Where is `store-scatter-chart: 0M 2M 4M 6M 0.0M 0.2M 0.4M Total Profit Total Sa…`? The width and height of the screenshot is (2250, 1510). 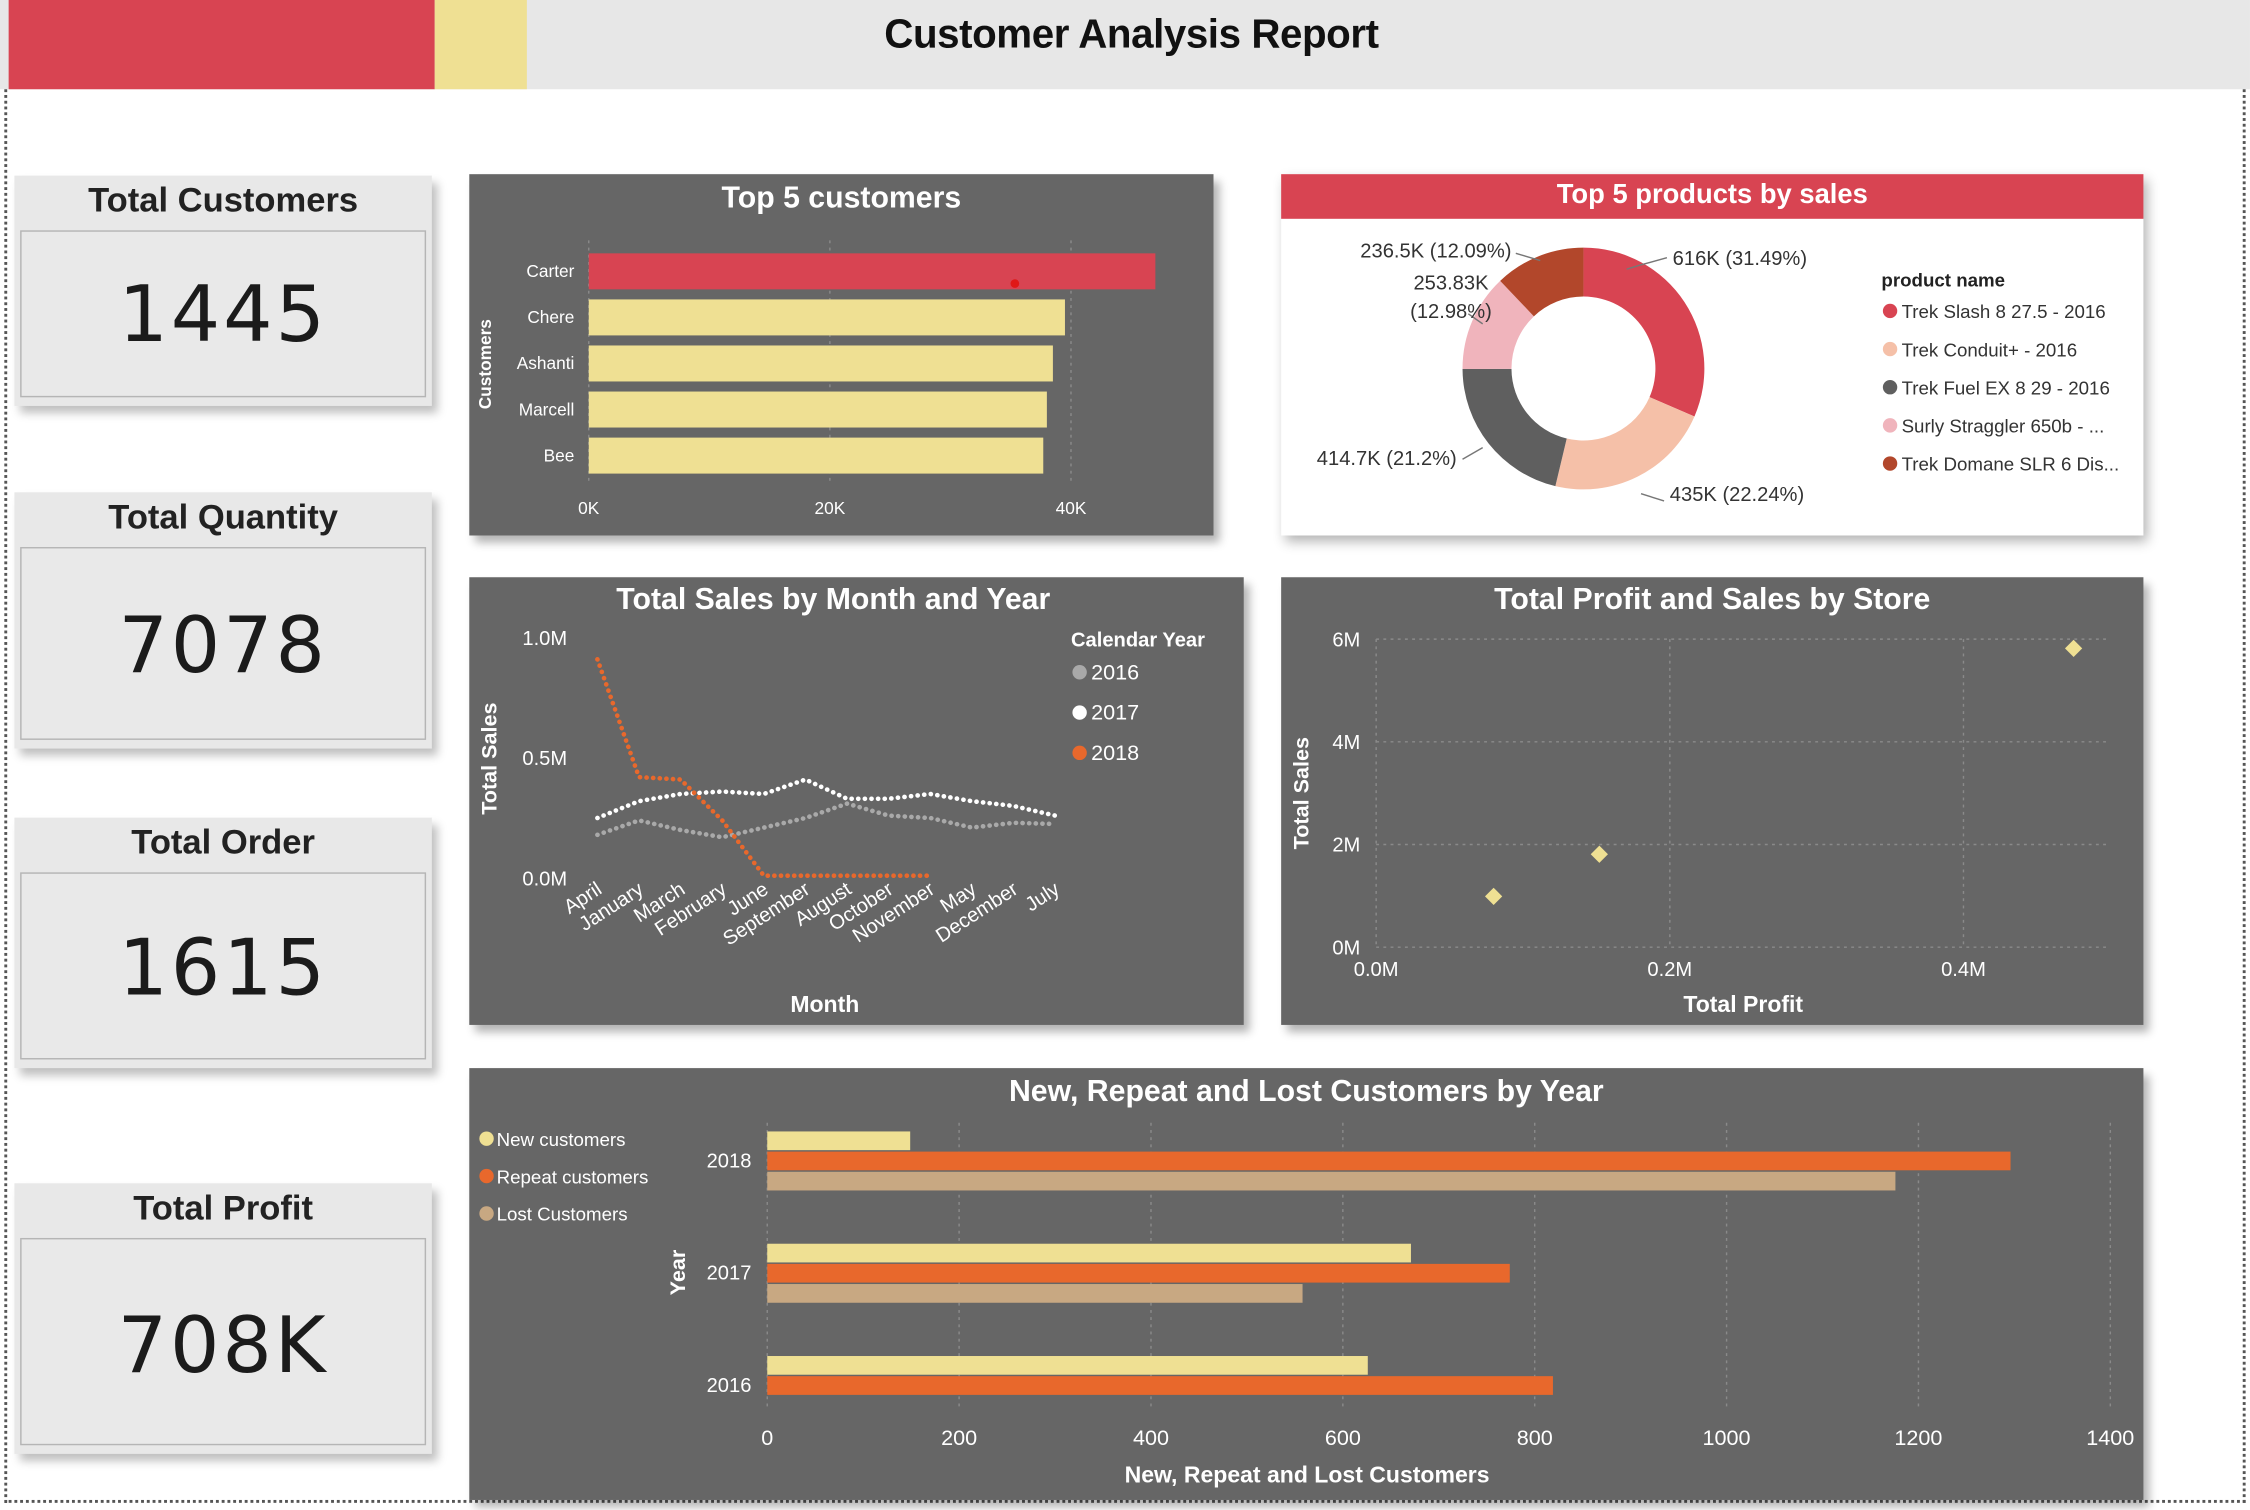
store-scatter-chart: 0M 2M 4M 6M 0.0M 0.2M 0.4M Total Profit Total Sa… is located at coordinates (1698, 823).